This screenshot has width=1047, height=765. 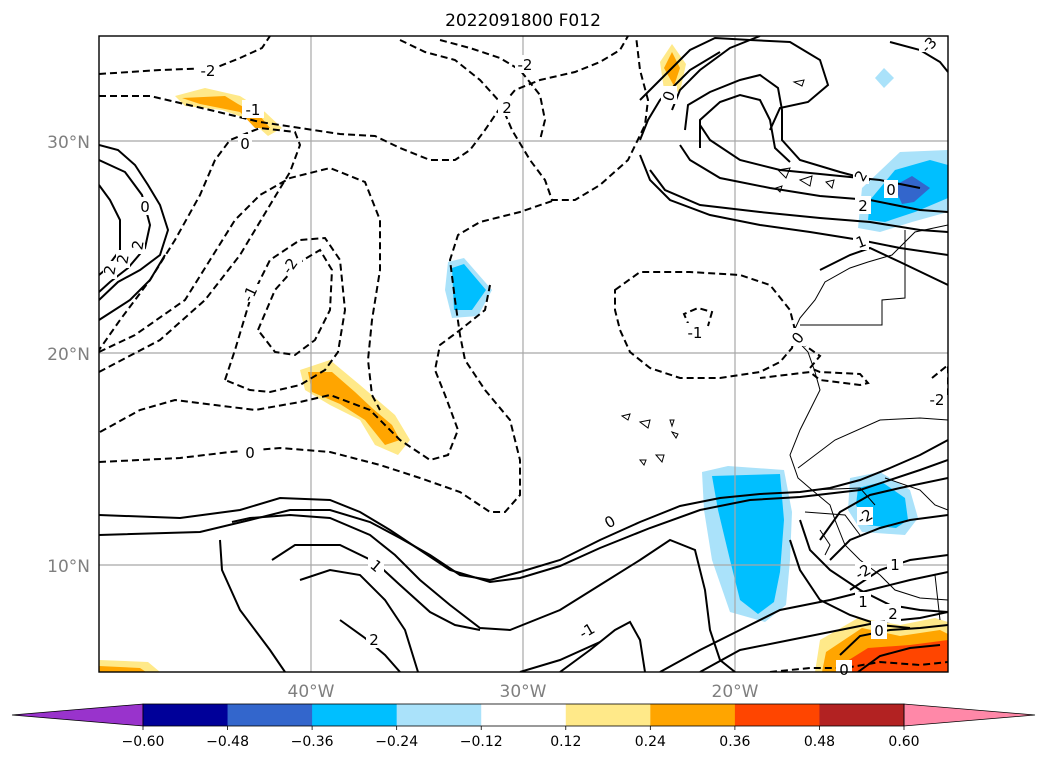 I want to click on map-title: 2022091800 F012, so click(x=523, y=21).